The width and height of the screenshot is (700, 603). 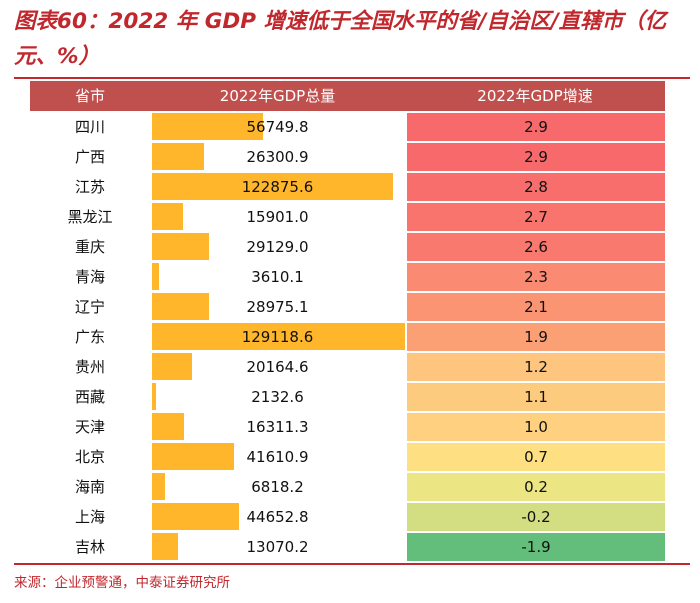 I want to click on province-name: 四川, so click(x=89, y=127).